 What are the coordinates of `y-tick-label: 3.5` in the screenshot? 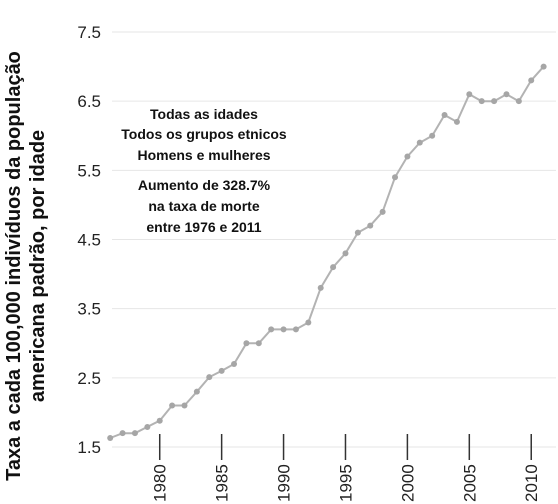 It's located at (89, 309).